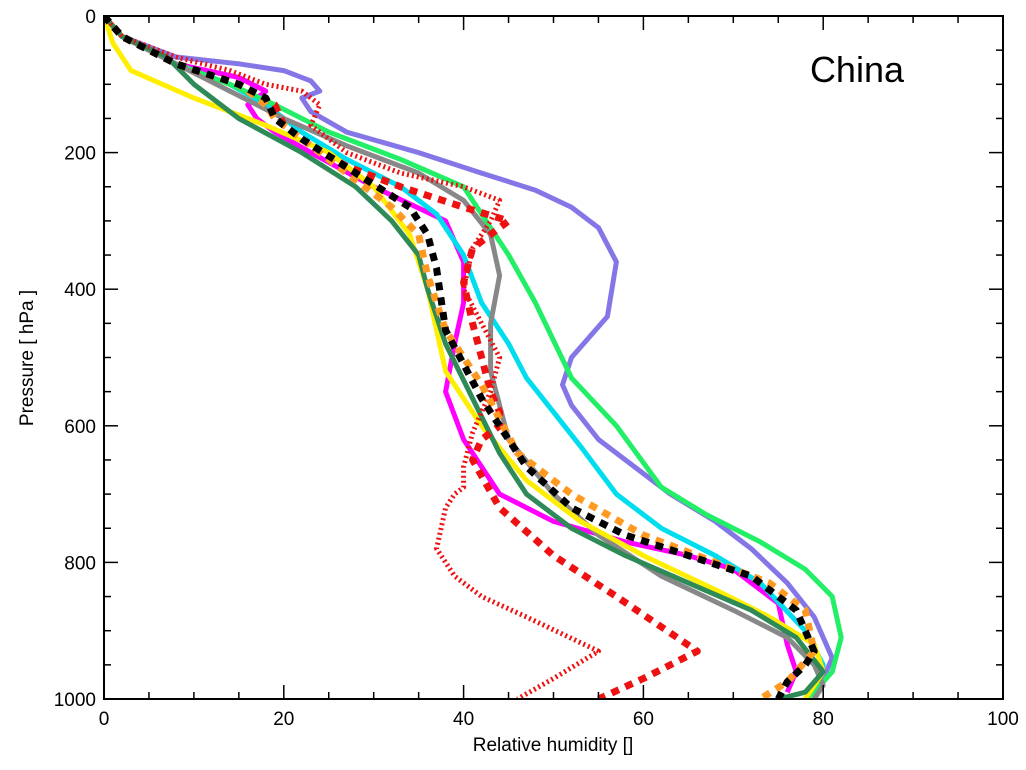 The width and height of the screenshot is (1026, 770). I want to click on y-tick-label: 1000, so click(75, 700).